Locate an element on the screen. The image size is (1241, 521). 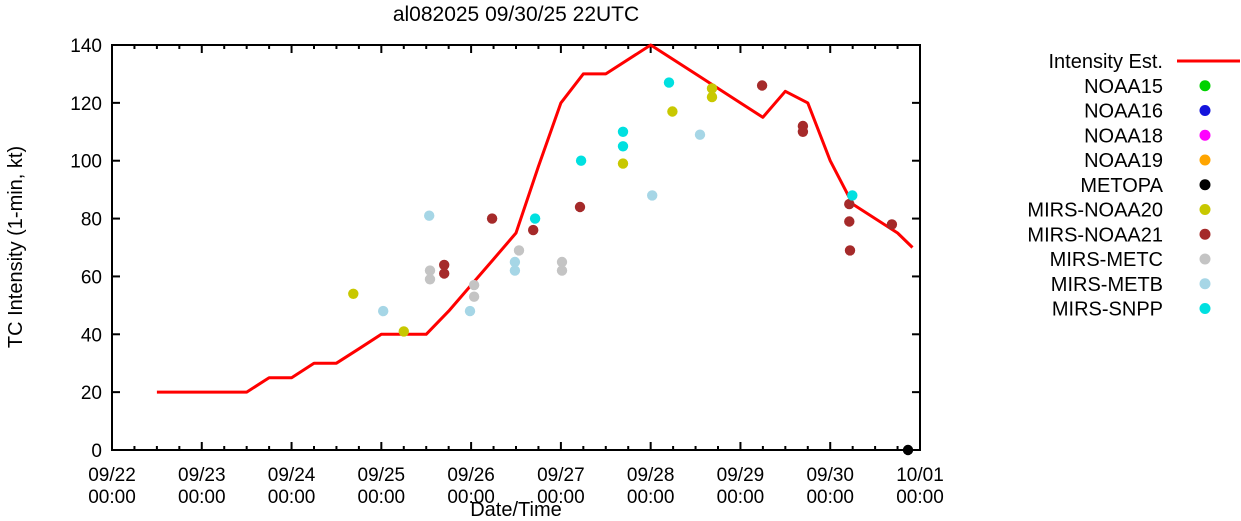
legend-marker-mirs-snpp is located at coordinates (1205, 308).